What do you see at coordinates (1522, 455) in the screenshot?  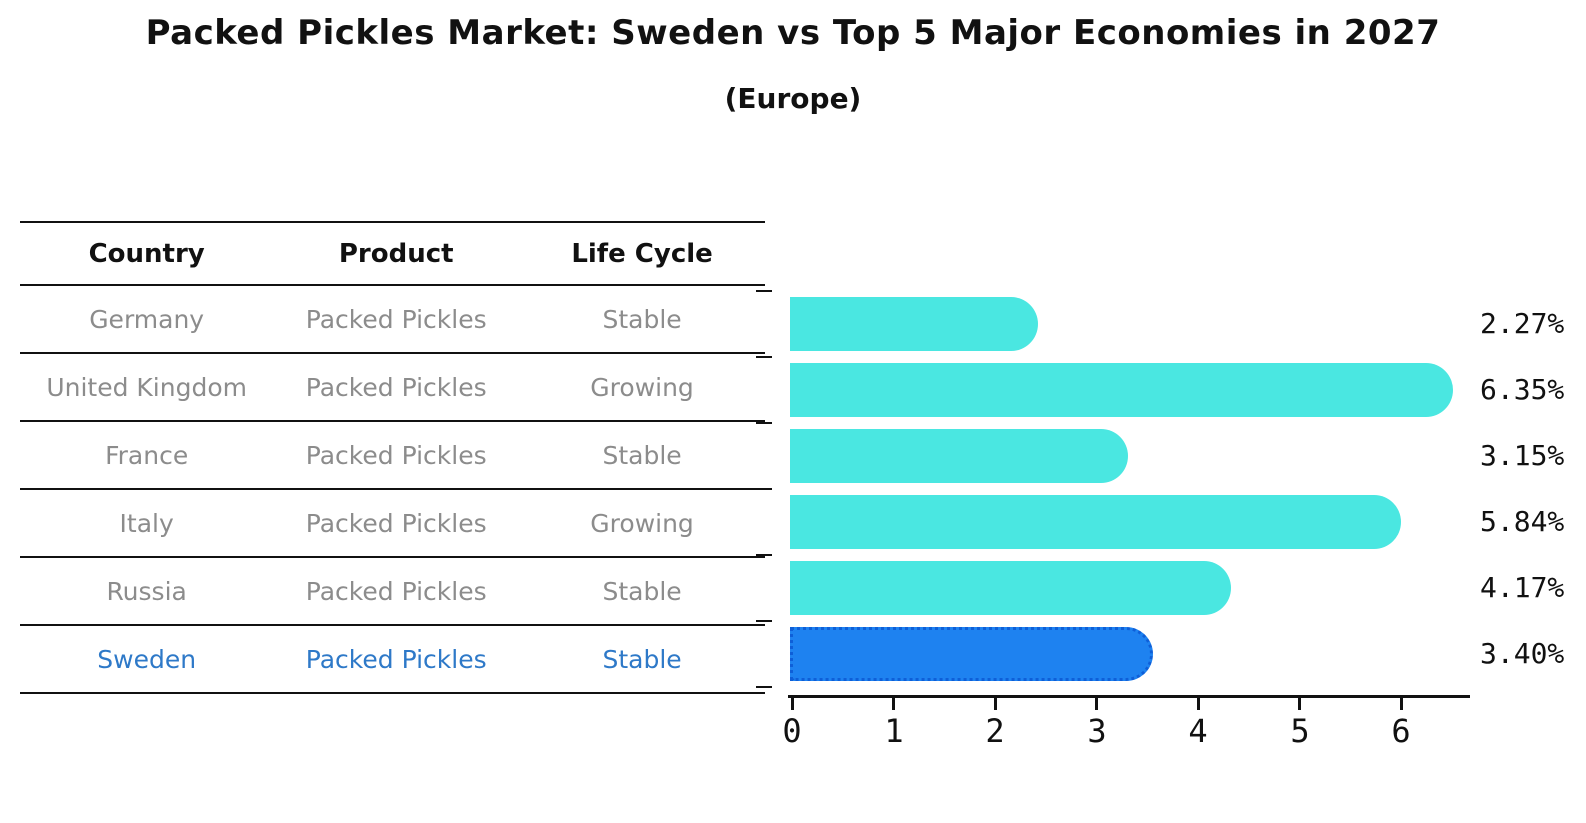 I see `bar-value-label: 3.15%` at bounding box center [1522, 455].